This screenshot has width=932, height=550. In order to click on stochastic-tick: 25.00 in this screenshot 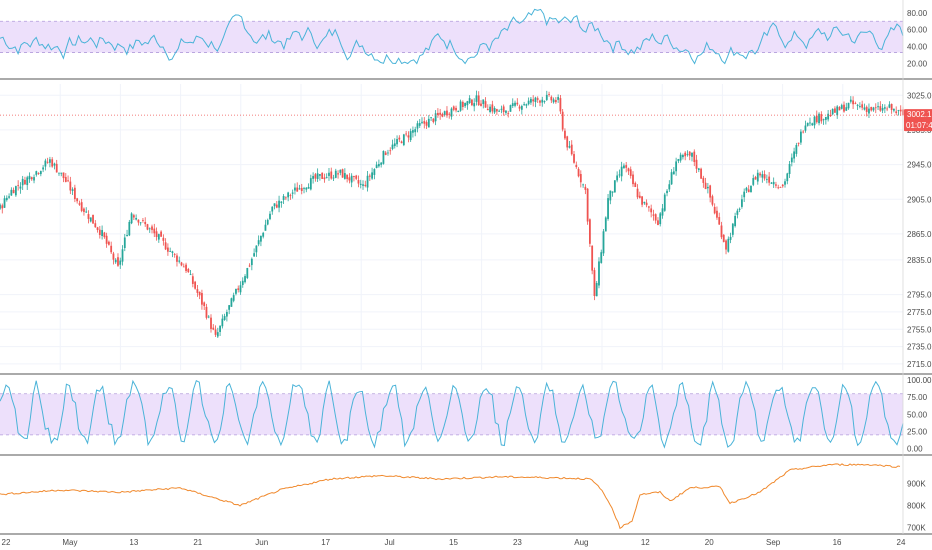, I will do `click(917, 431)`.